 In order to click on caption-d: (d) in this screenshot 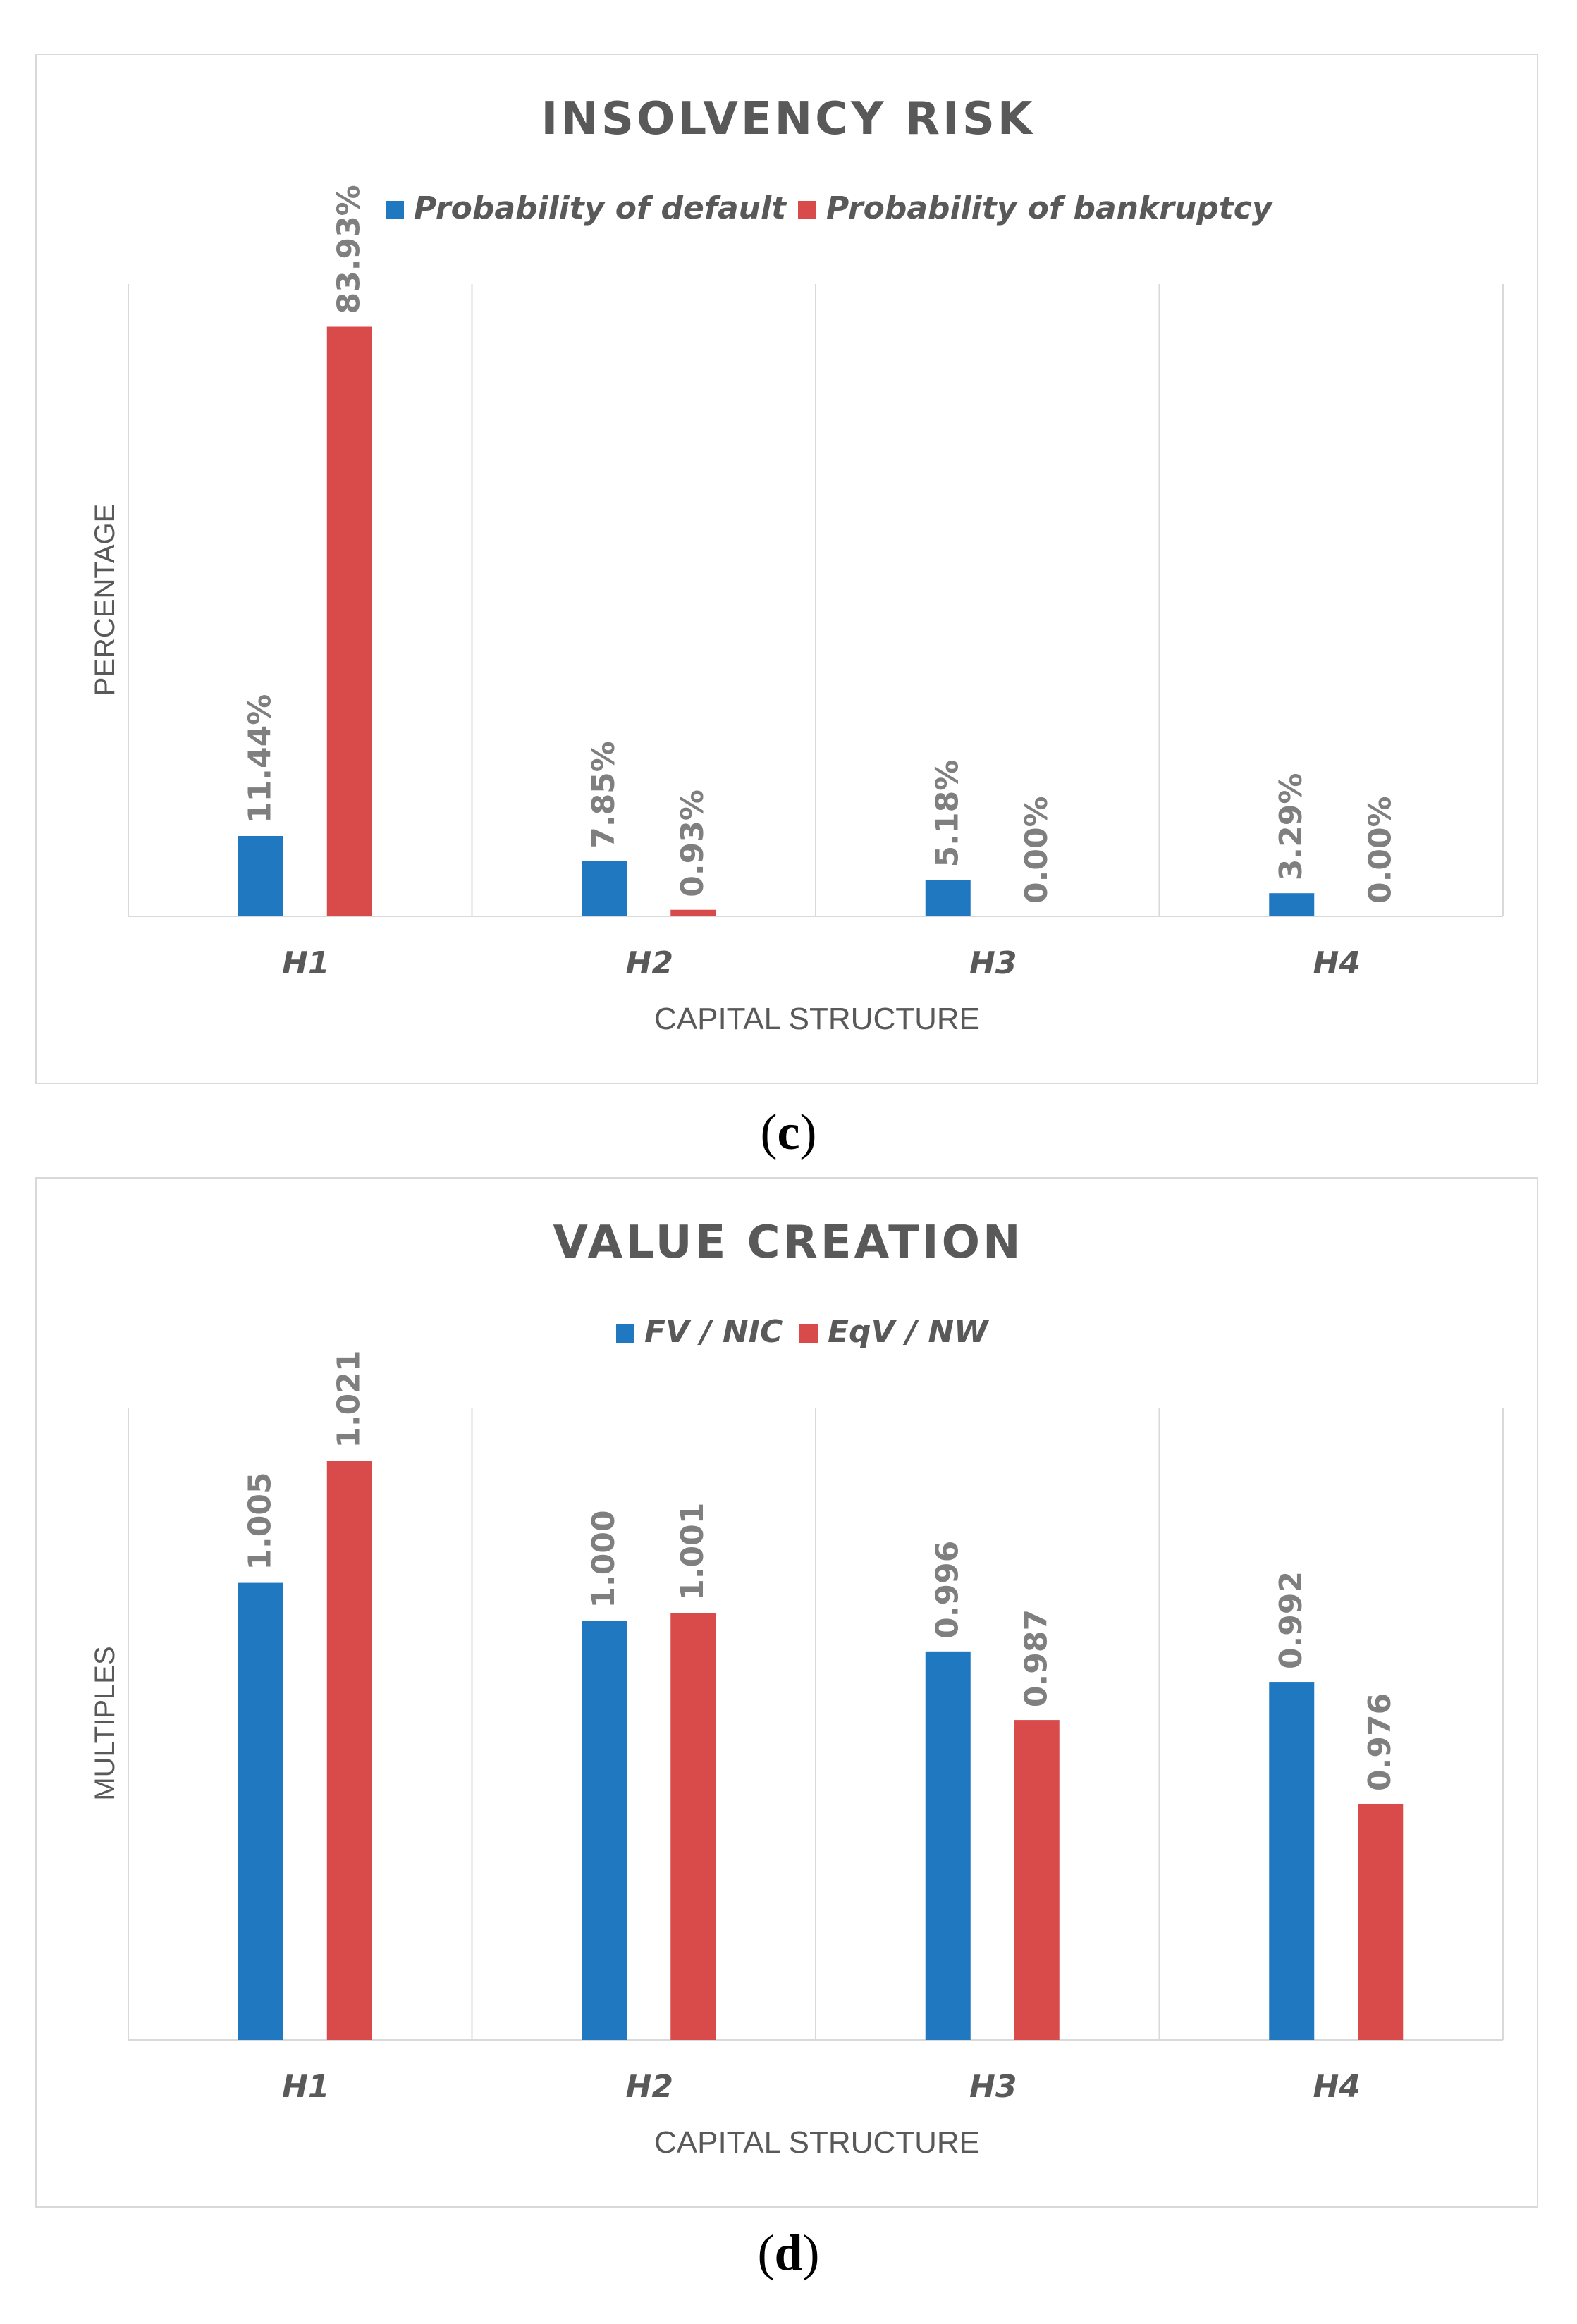, I will do `click(788, 2253)`.